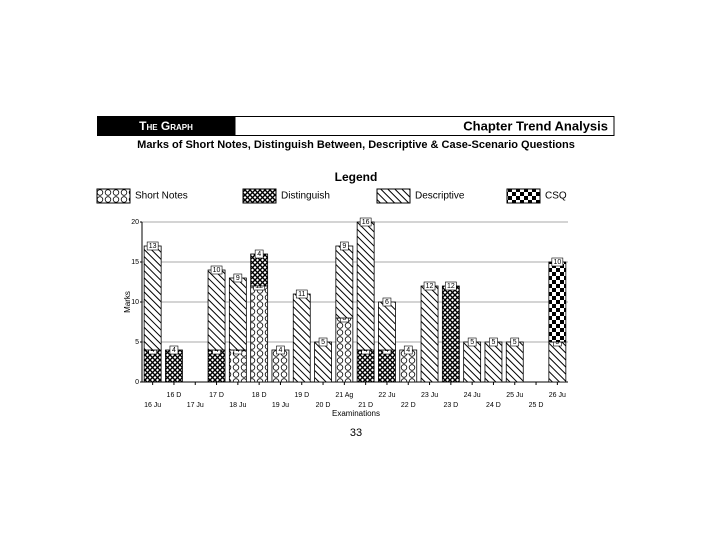 The width and height of the screenshot is (713, 551). Describe the element at coordinates (135, 222) in the screenshot. I see `y-tick-label: 20` at that location.